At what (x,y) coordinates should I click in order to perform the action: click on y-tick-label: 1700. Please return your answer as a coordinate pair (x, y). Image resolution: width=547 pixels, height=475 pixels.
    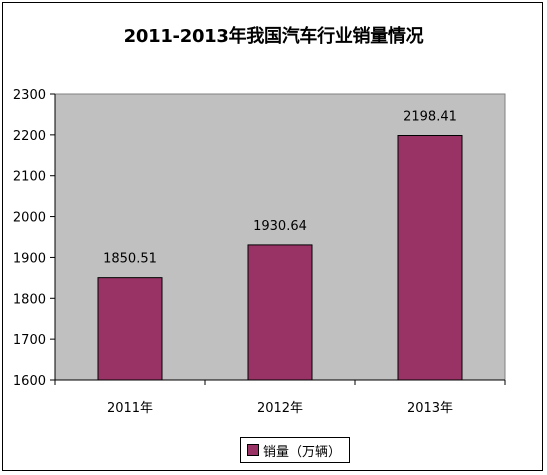
    Looking at the image, I should click on (29, 340).